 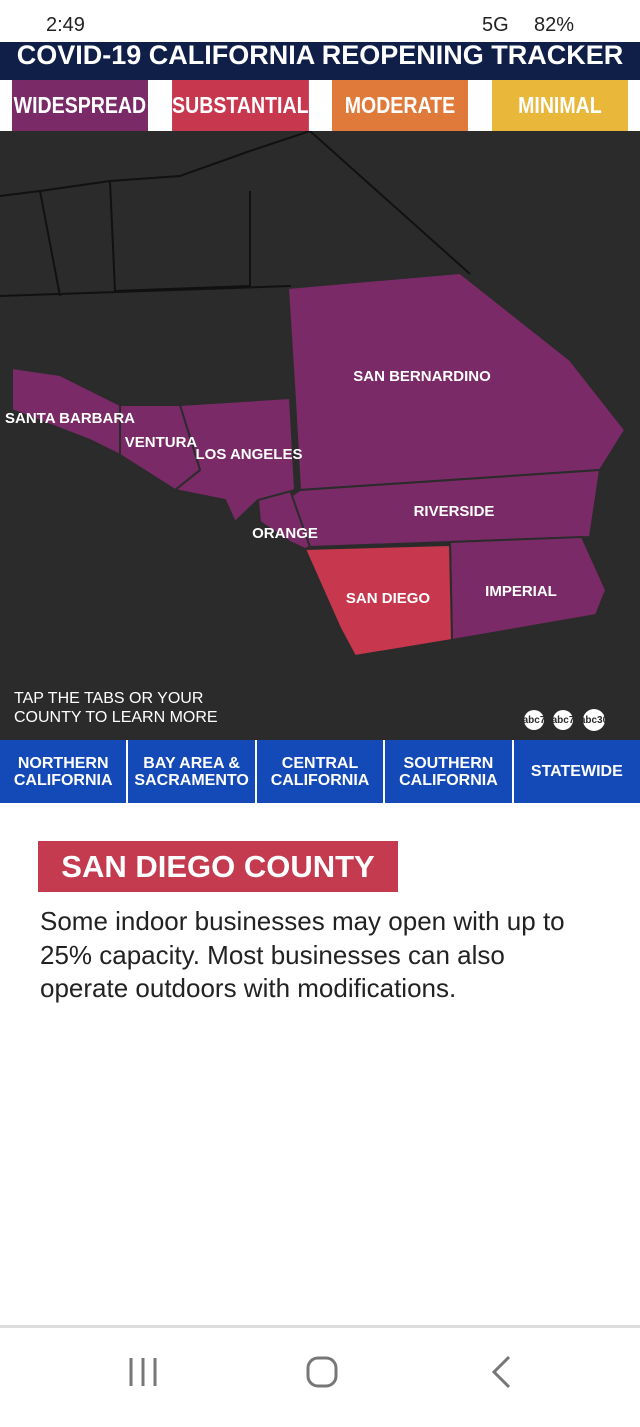 I want to click on status-bar: 2:49 5G 82%, so click(x=320, y=21).